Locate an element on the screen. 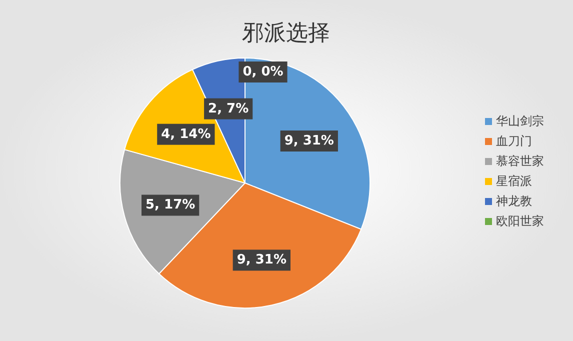 This screenshot has width=573, height=341. legend-label: 慕容世家 is located at coordinates (520, 161).